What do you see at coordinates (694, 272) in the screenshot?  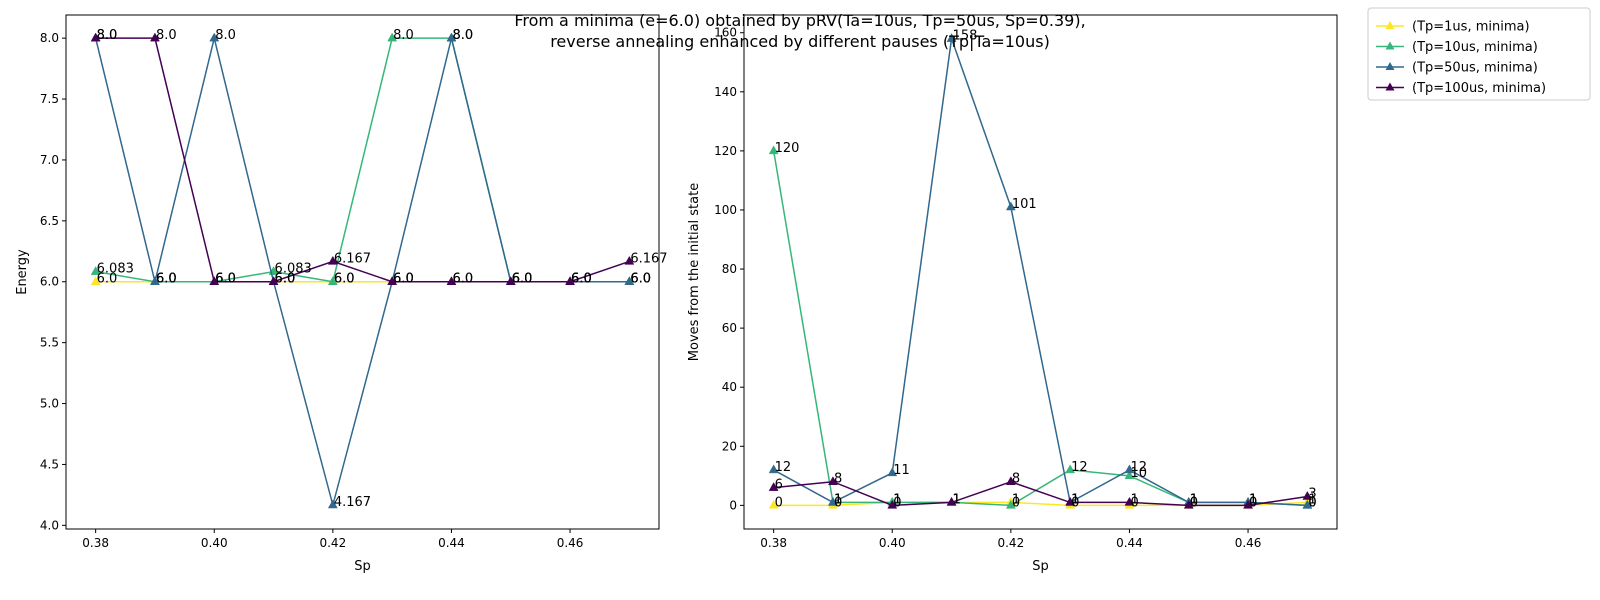 I see `y-axis-label: Moves from the initial state` at bounding box center [694, 272].